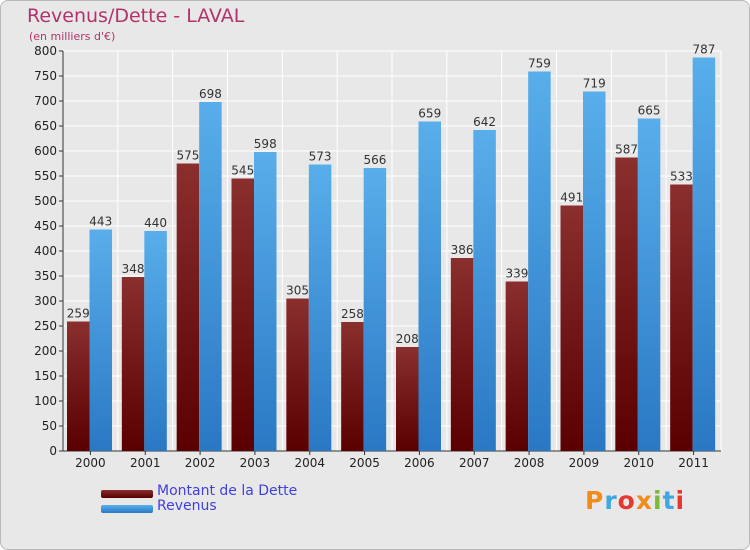  Describe the element at coordinates (407, 339) in the screenshot. I see `data-label-dette: 208` at that location.